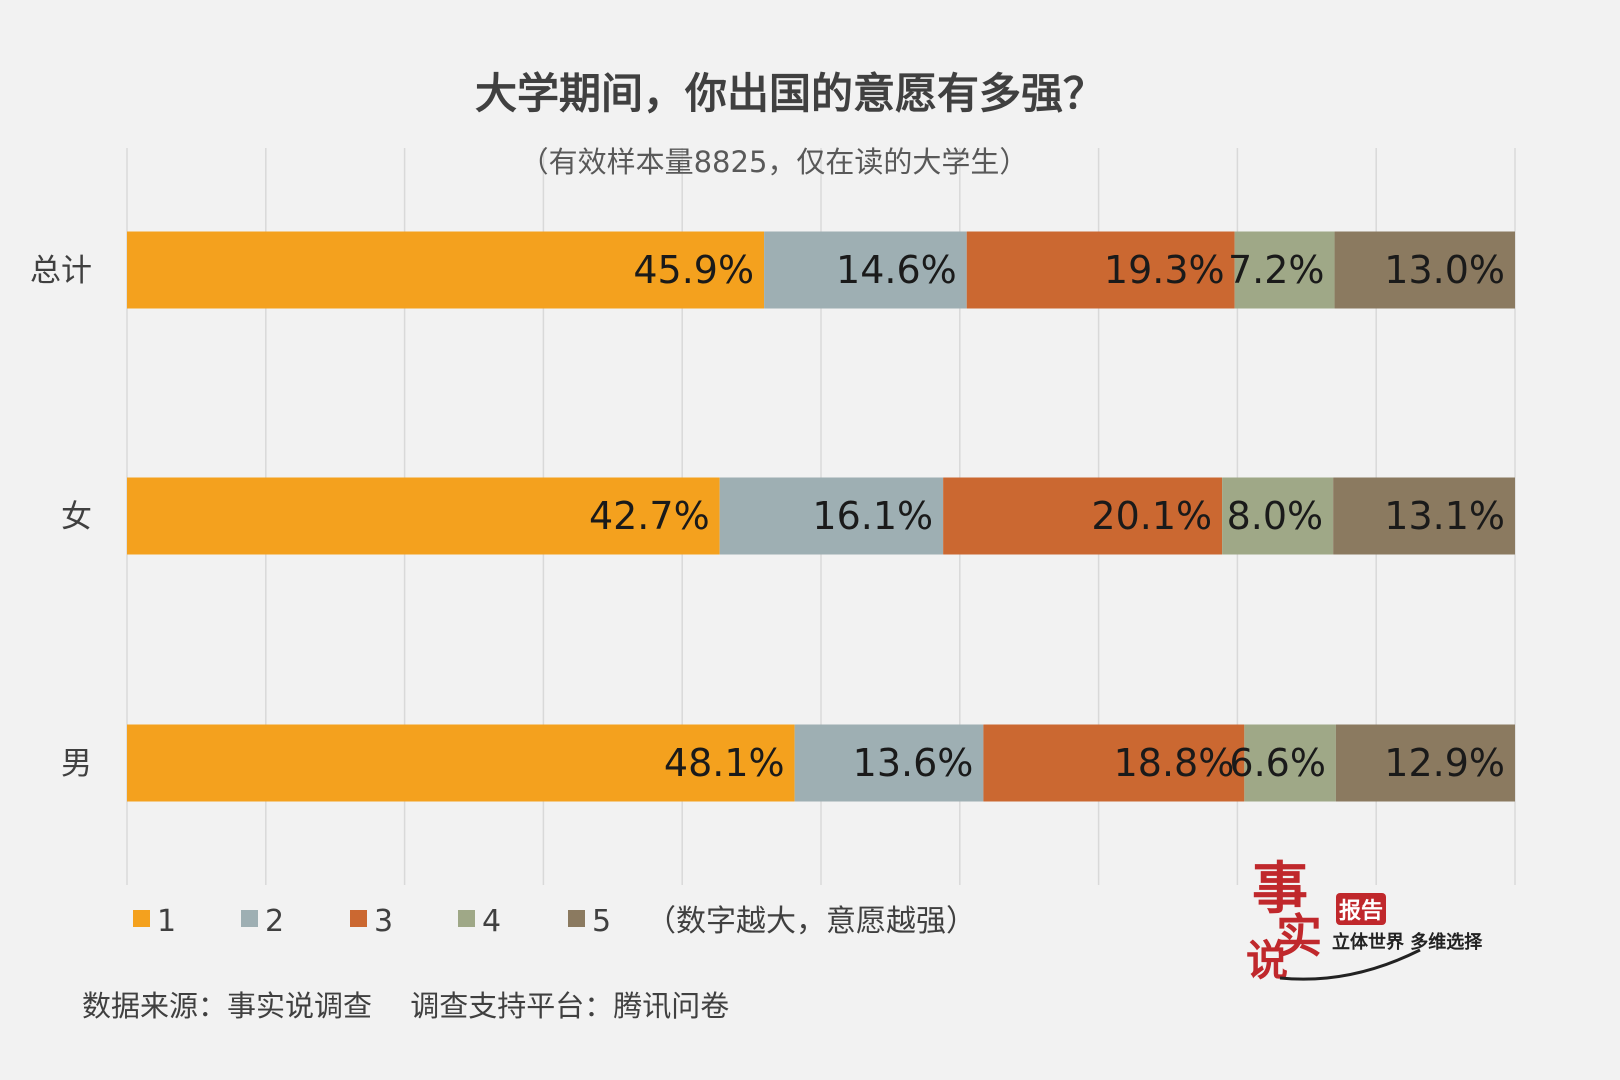  I want to click on logo-brush-stroke, so click(1350, 964).